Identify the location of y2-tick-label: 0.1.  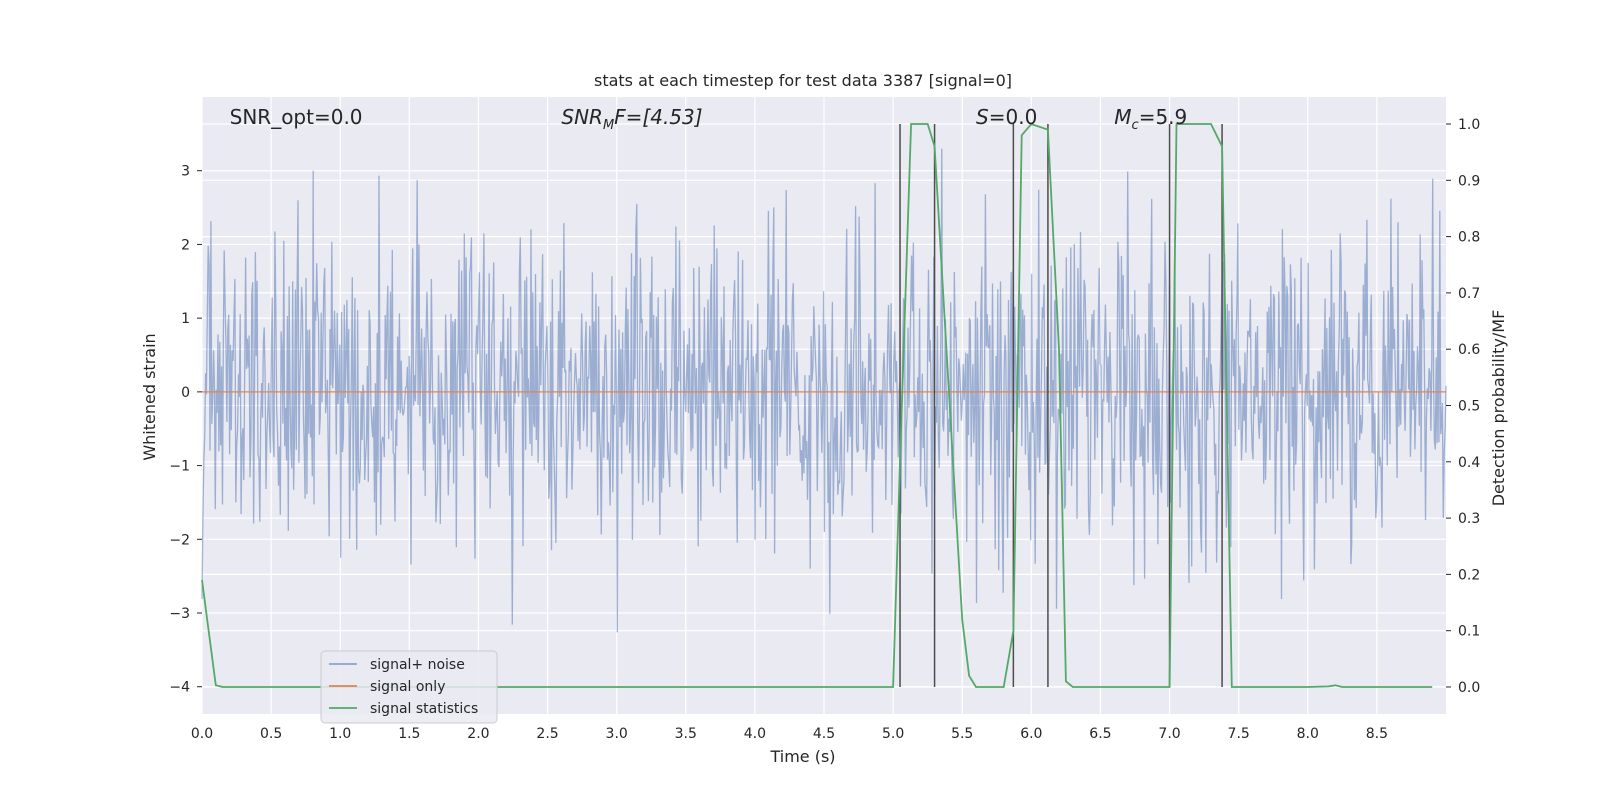
(1469, 632).